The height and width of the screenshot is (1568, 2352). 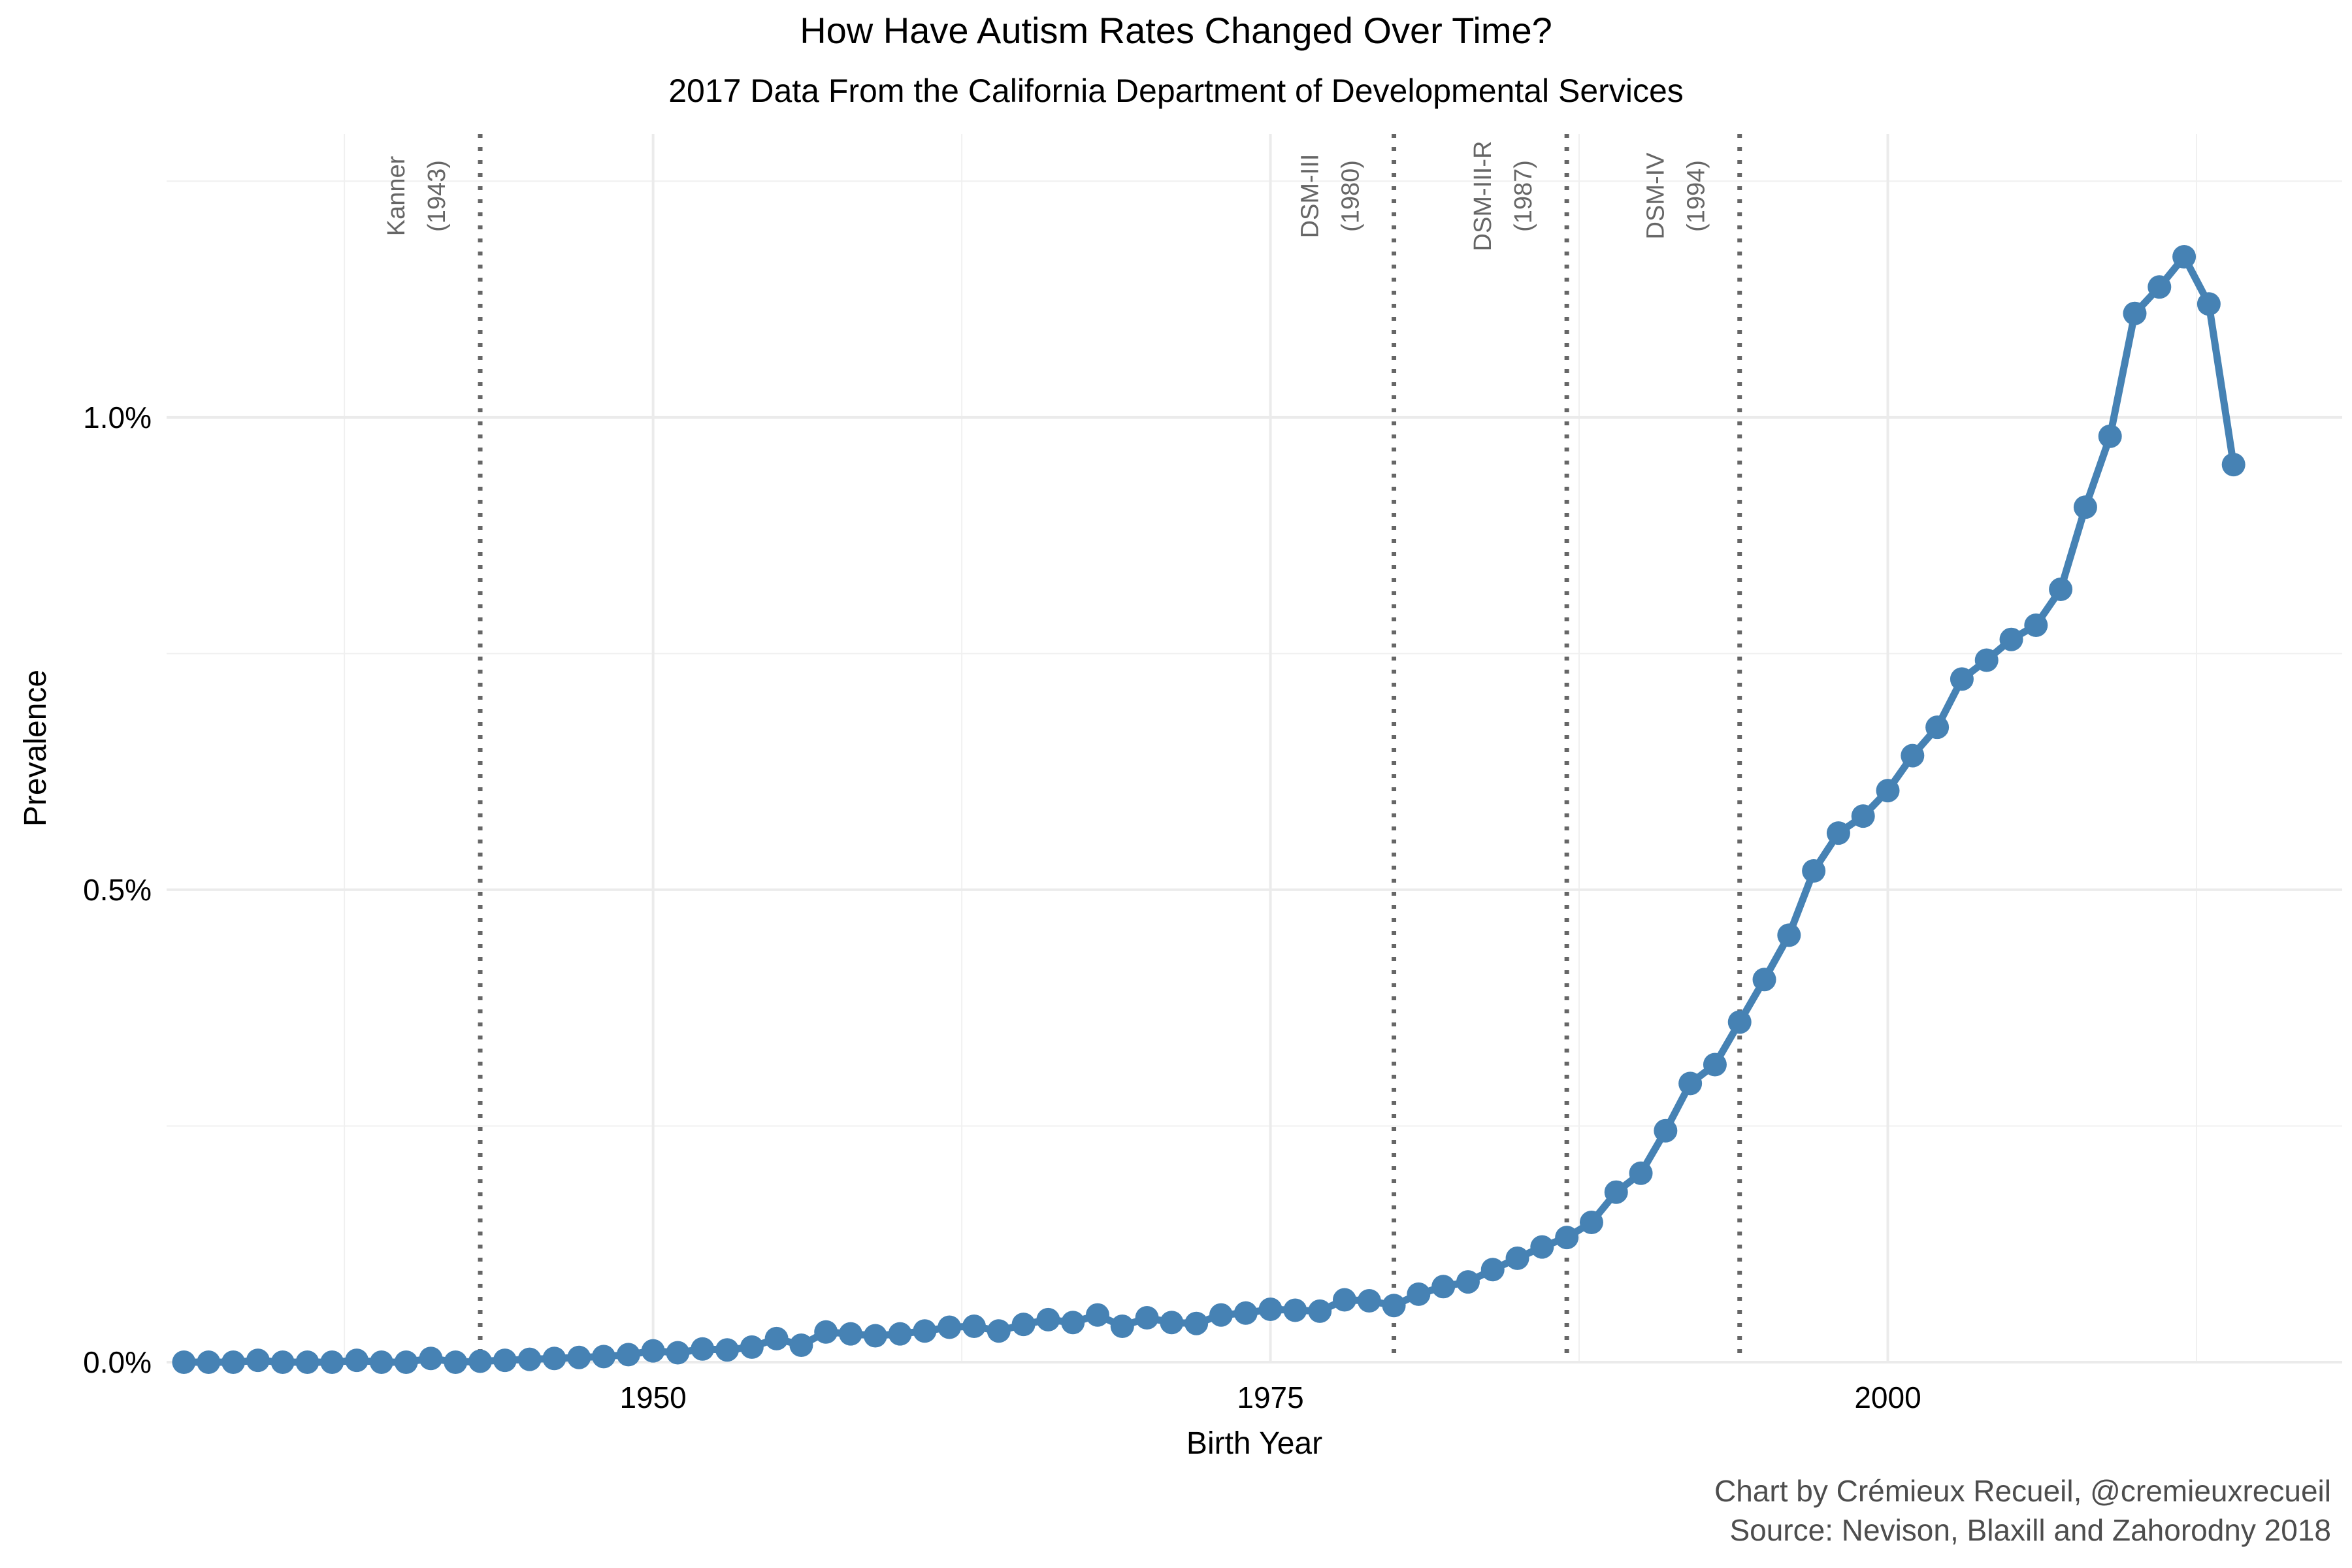 I want to click on vline-label: DSM-III-R (1987), so click(x=1503, y=196).